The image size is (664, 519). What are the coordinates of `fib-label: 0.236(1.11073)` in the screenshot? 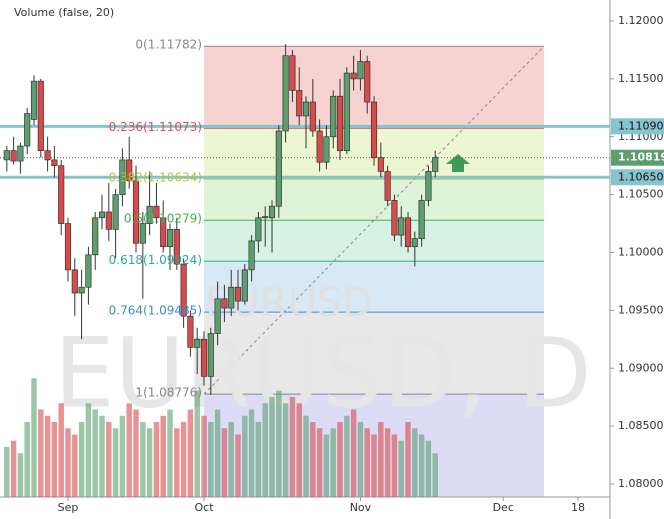 It's located at (155, 127).